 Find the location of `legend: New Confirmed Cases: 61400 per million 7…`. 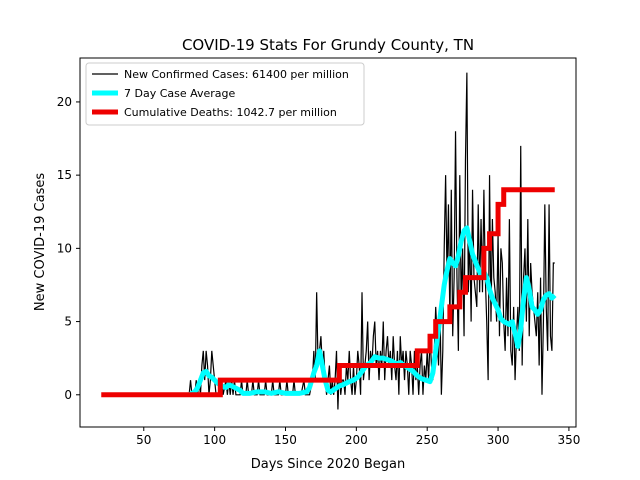

legend: New Confirmed Cases: 61400 per million 7… is located at coordinates (225, 94).